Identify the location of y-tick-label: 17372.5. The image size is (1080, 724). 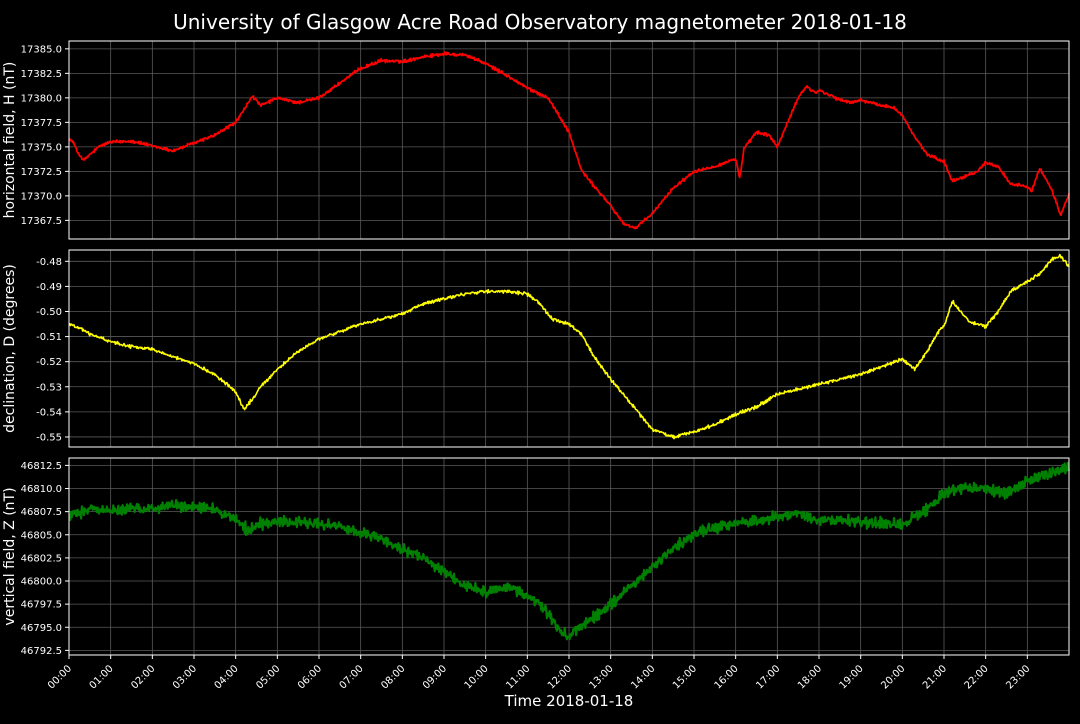
(41, 172).